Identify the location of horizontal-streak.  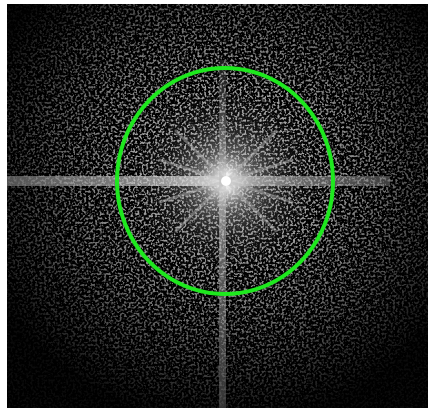
(198, 181).